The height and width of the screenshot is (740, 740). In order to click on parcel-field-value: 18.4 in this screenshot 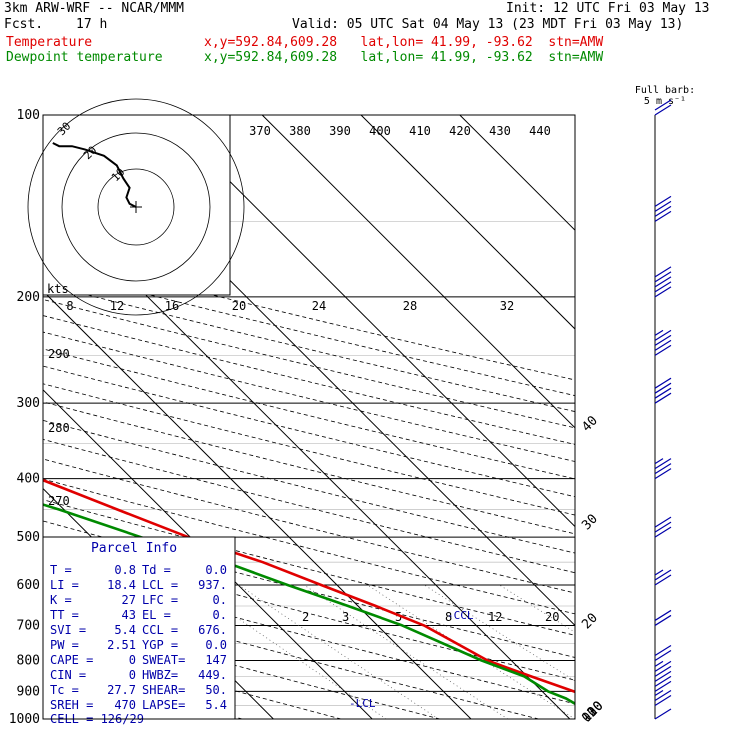, I will do `click(121, 585)`.